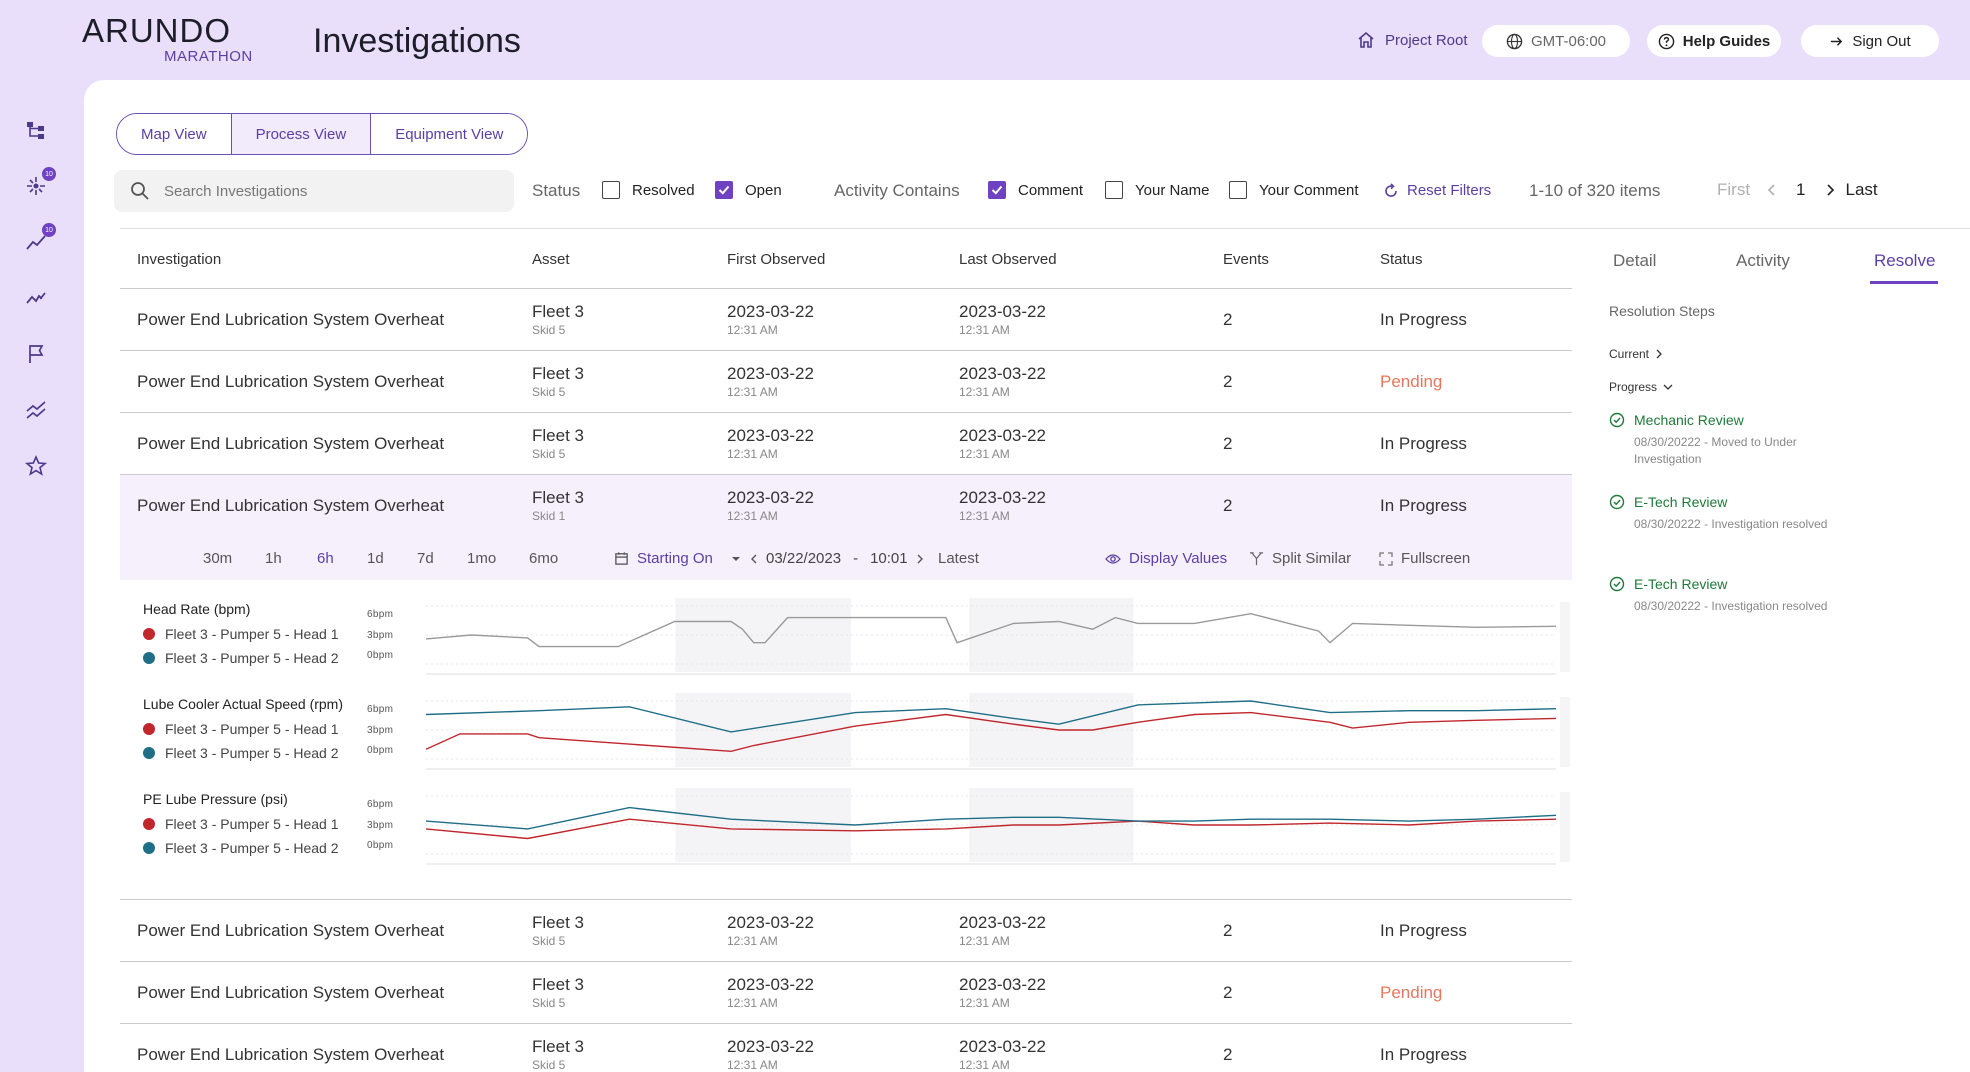 Image resolution: width=1970 pixels, height=1072 pixels. What do you see at coordinates (1734, 189) in the screenshot?
I see `first-page-button: First` at bounding box center [1734, 189].